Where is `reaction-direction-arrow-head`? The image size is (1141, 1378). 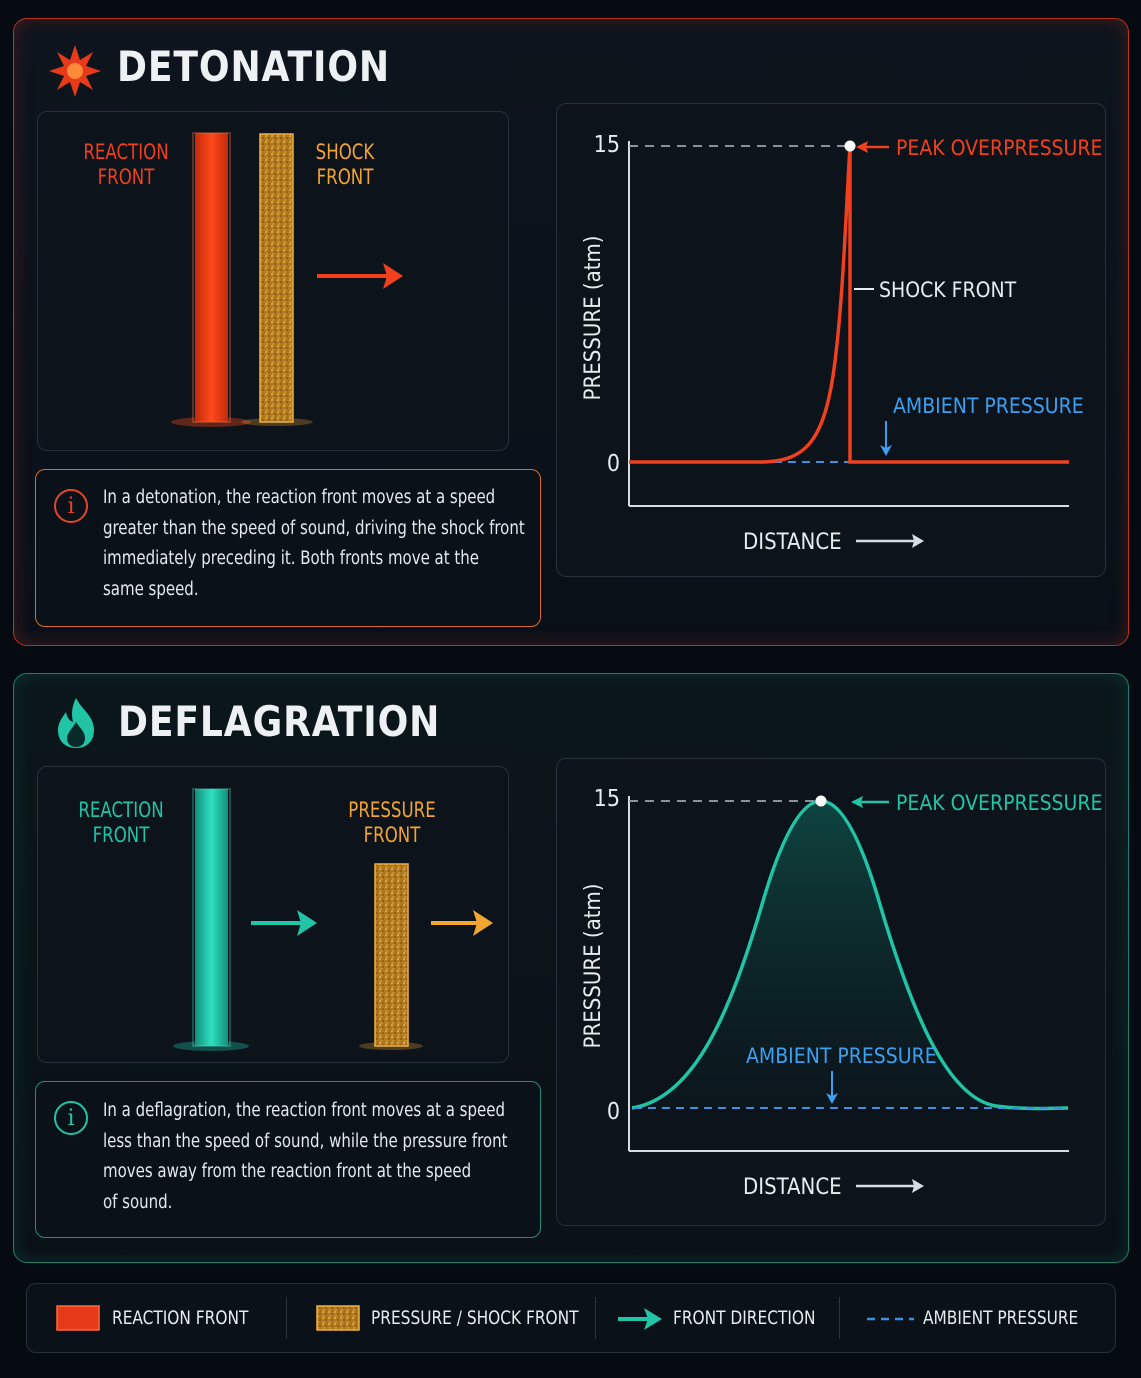
reaction-direction-arrow-head is located at coordinates (307, 923).